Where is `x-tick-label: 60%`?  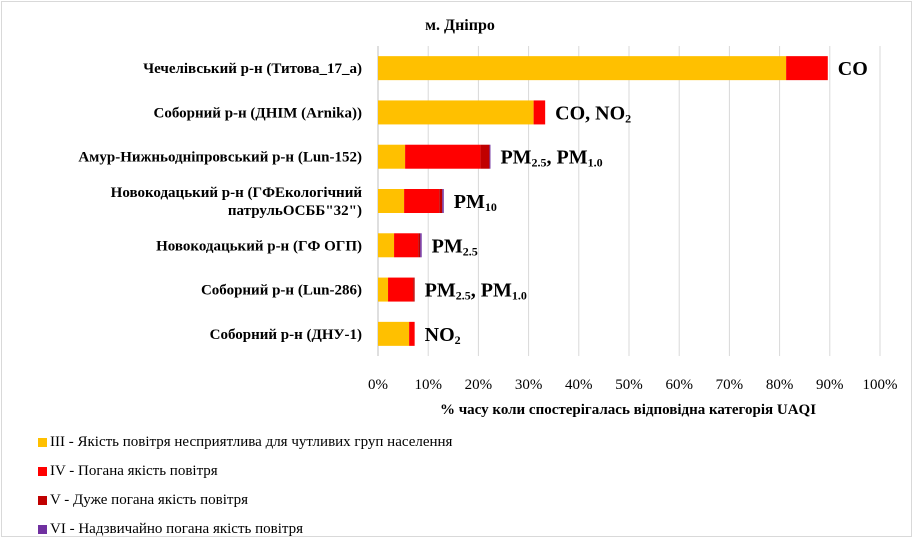
x-tick-label: 60% is located at coordinates (679, 385).